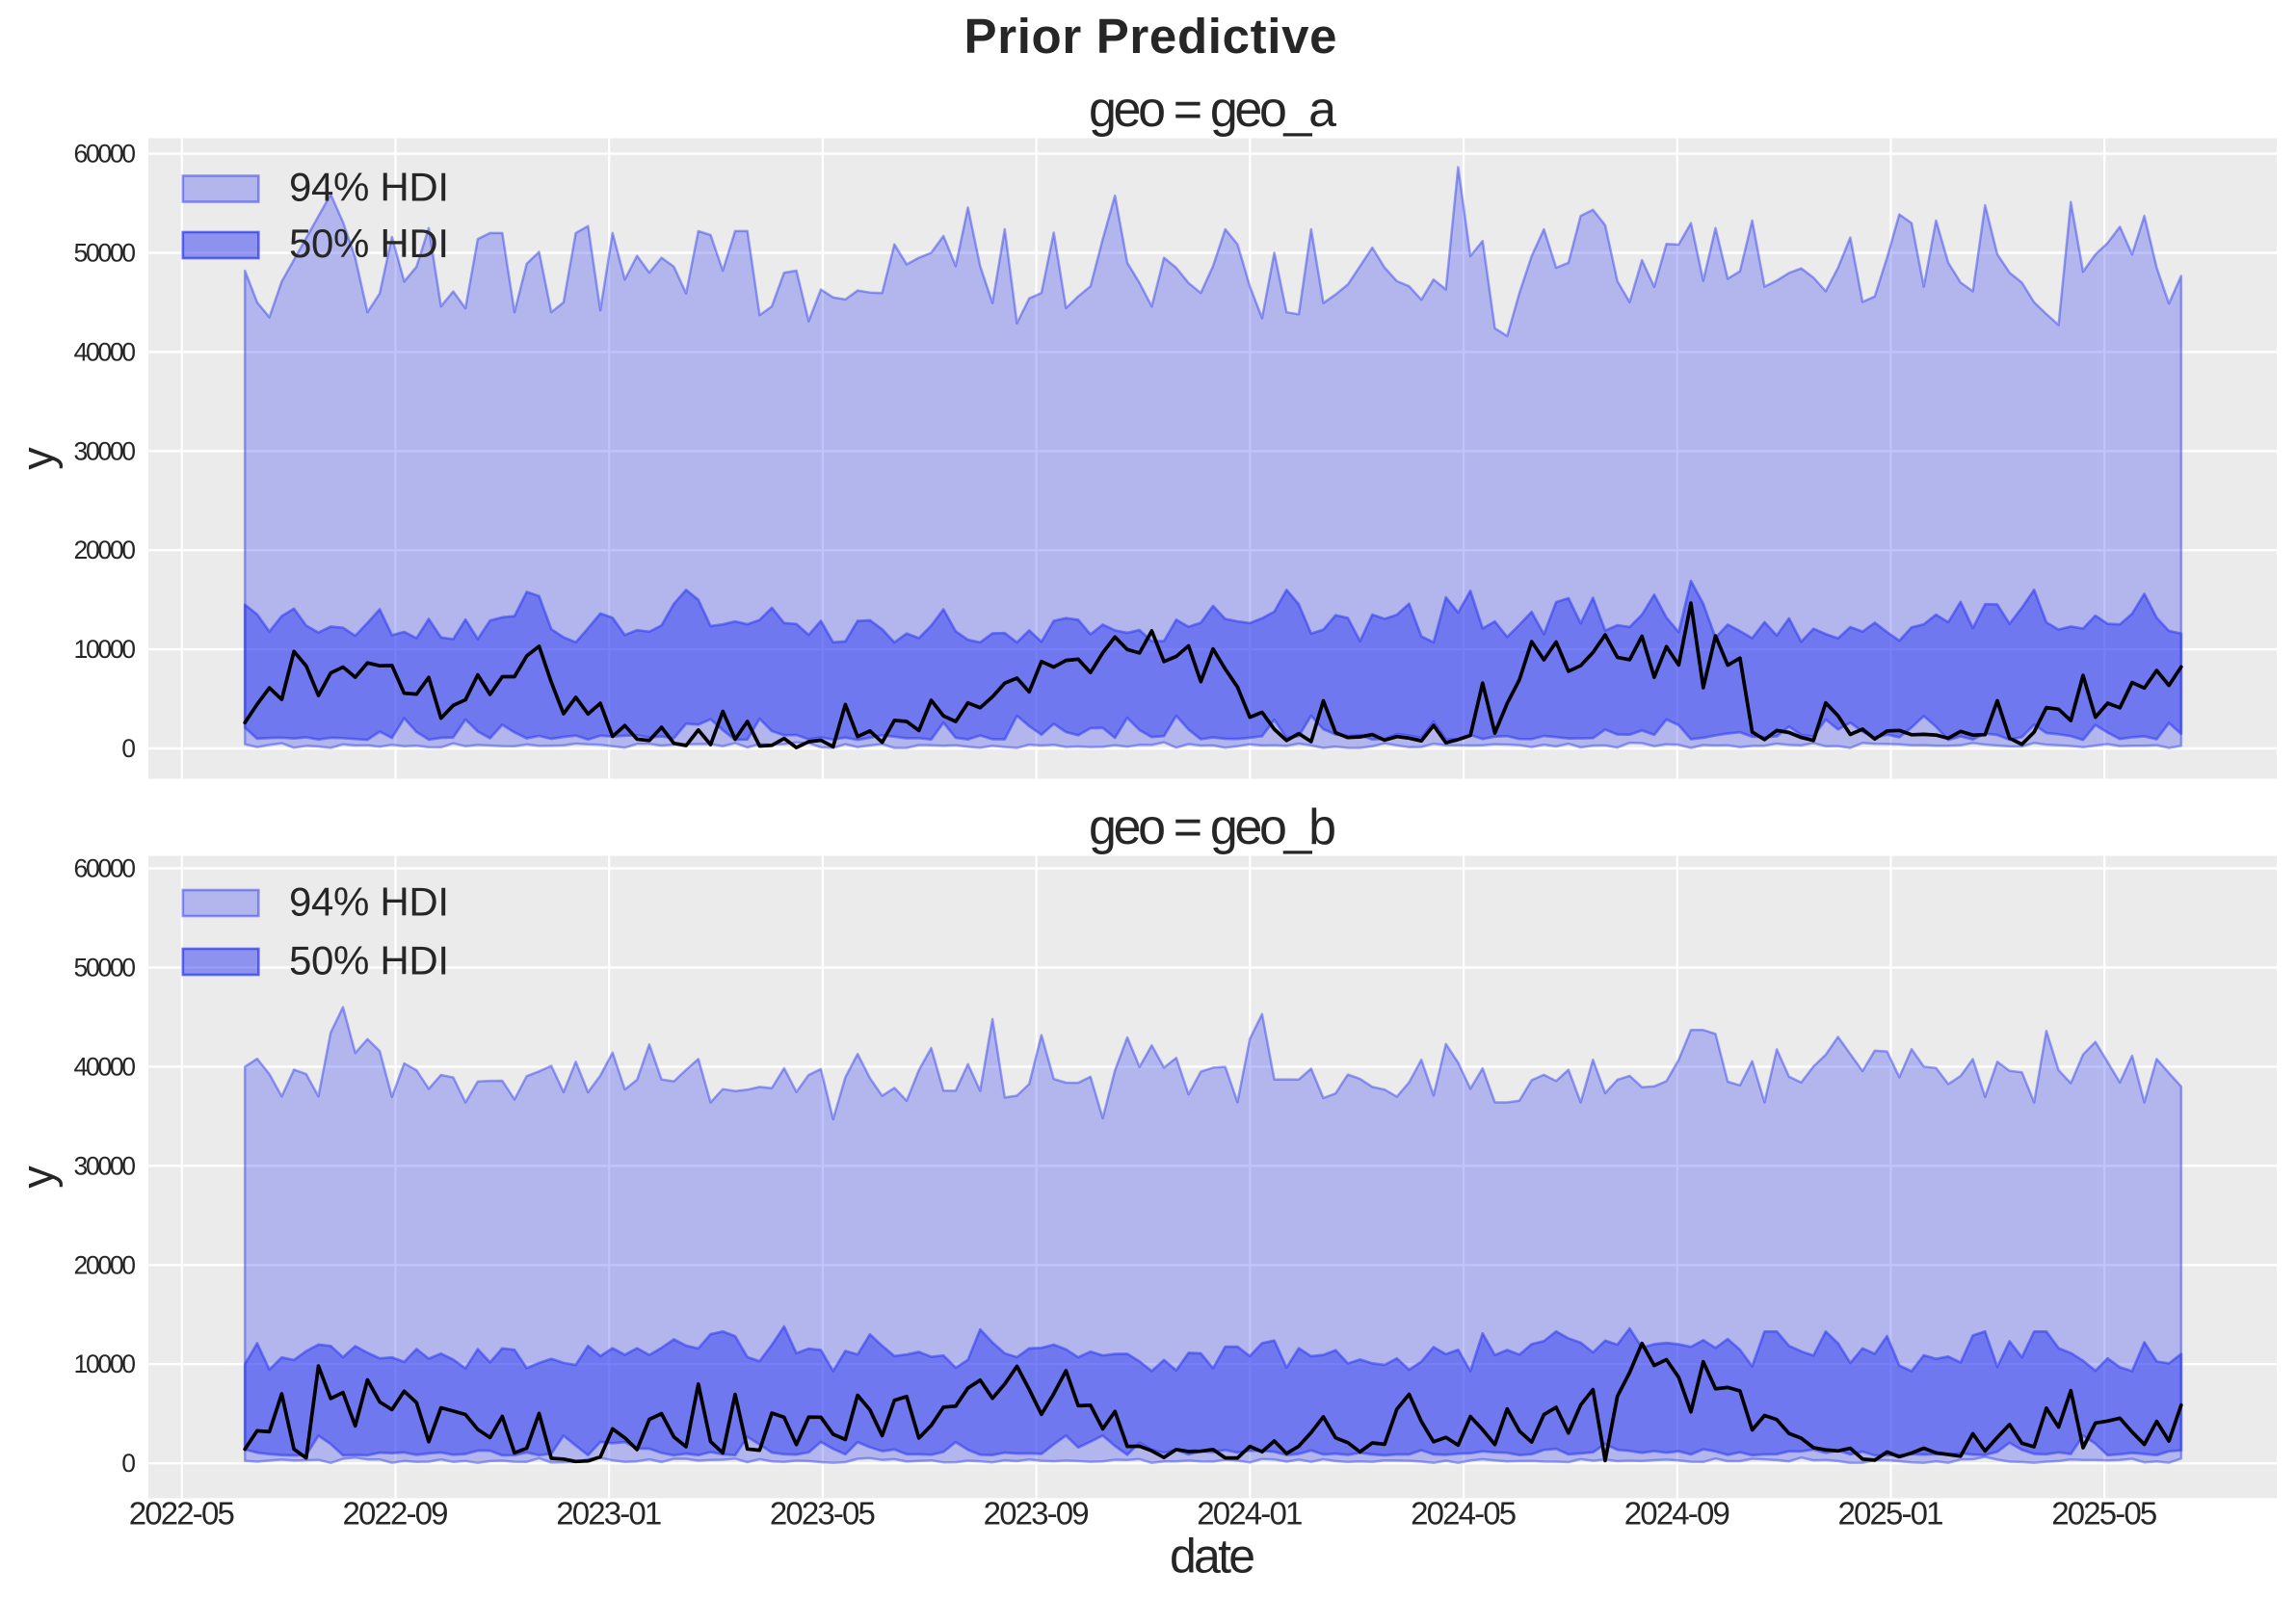 This screenshot has width=2296, height=1598. What do you see at coordinates (609, 1514) in the screenshot?
I see `svg-text: 2023-01` at bounding box center [609, 1514].